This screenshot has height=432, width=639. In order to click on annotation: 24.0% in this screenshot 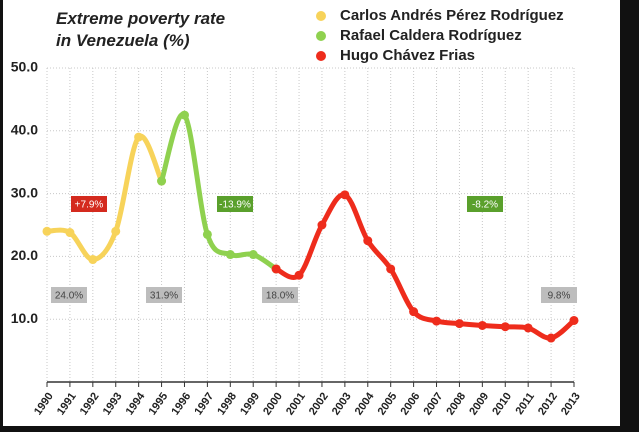, I will do `click(69, 296)`.